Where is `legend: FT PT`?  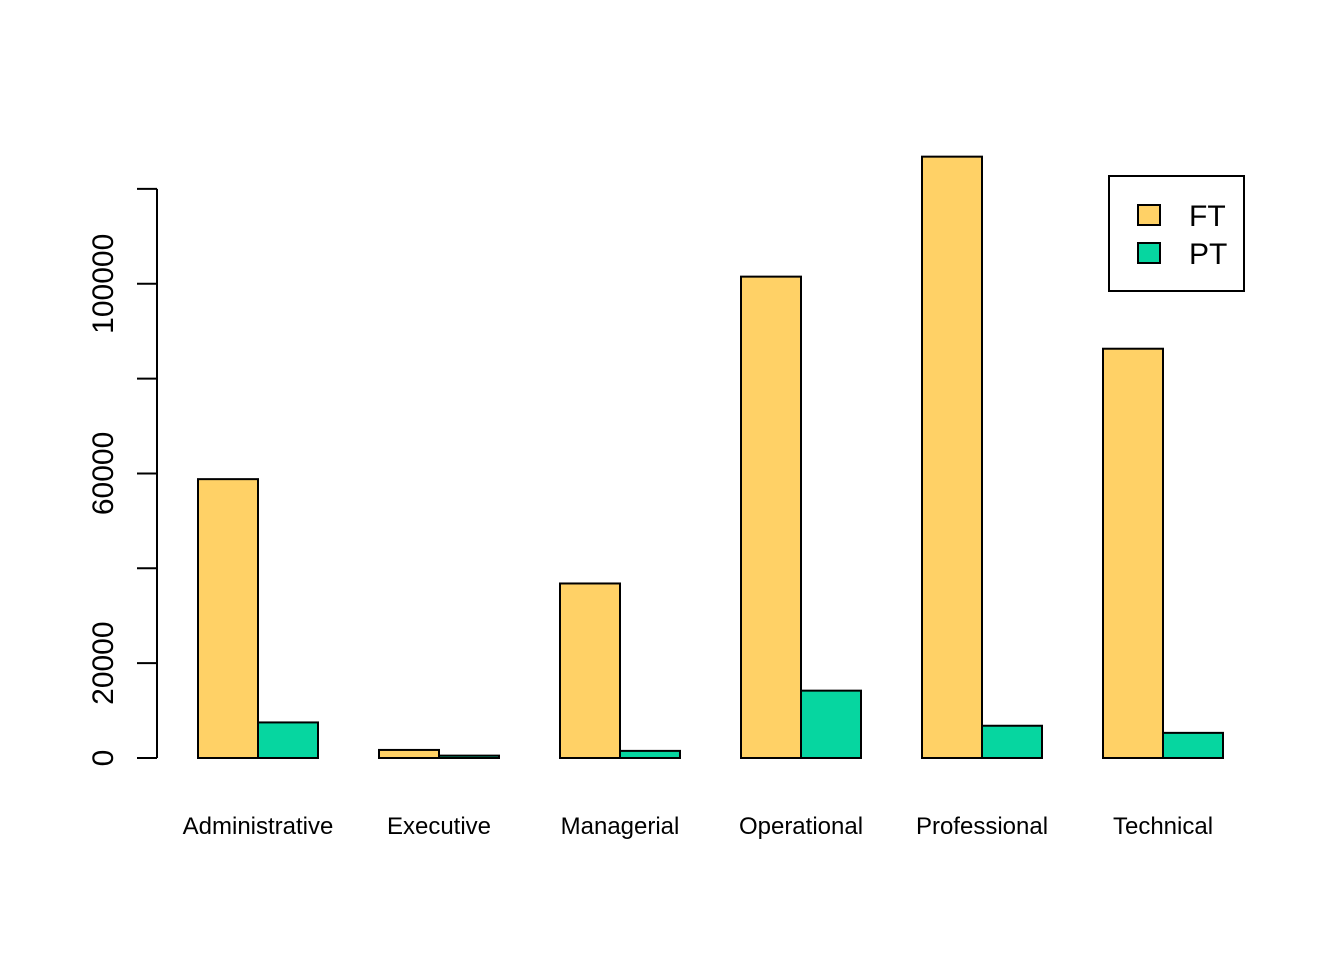 legend: FT PT is located at coordinates (1176, 233).